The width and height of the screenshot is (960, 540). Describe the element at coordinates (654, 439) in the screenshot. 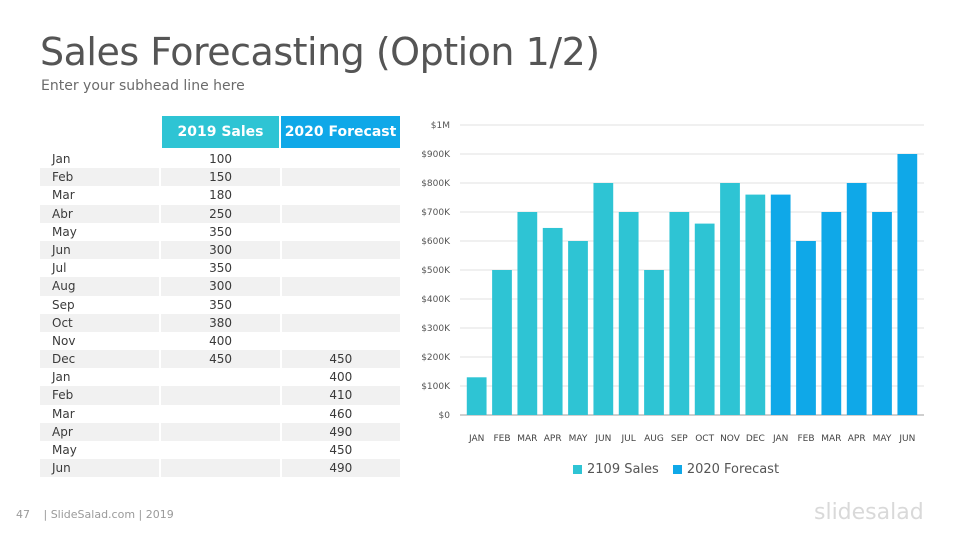

I see `x-tick-label: AUG` at that location.